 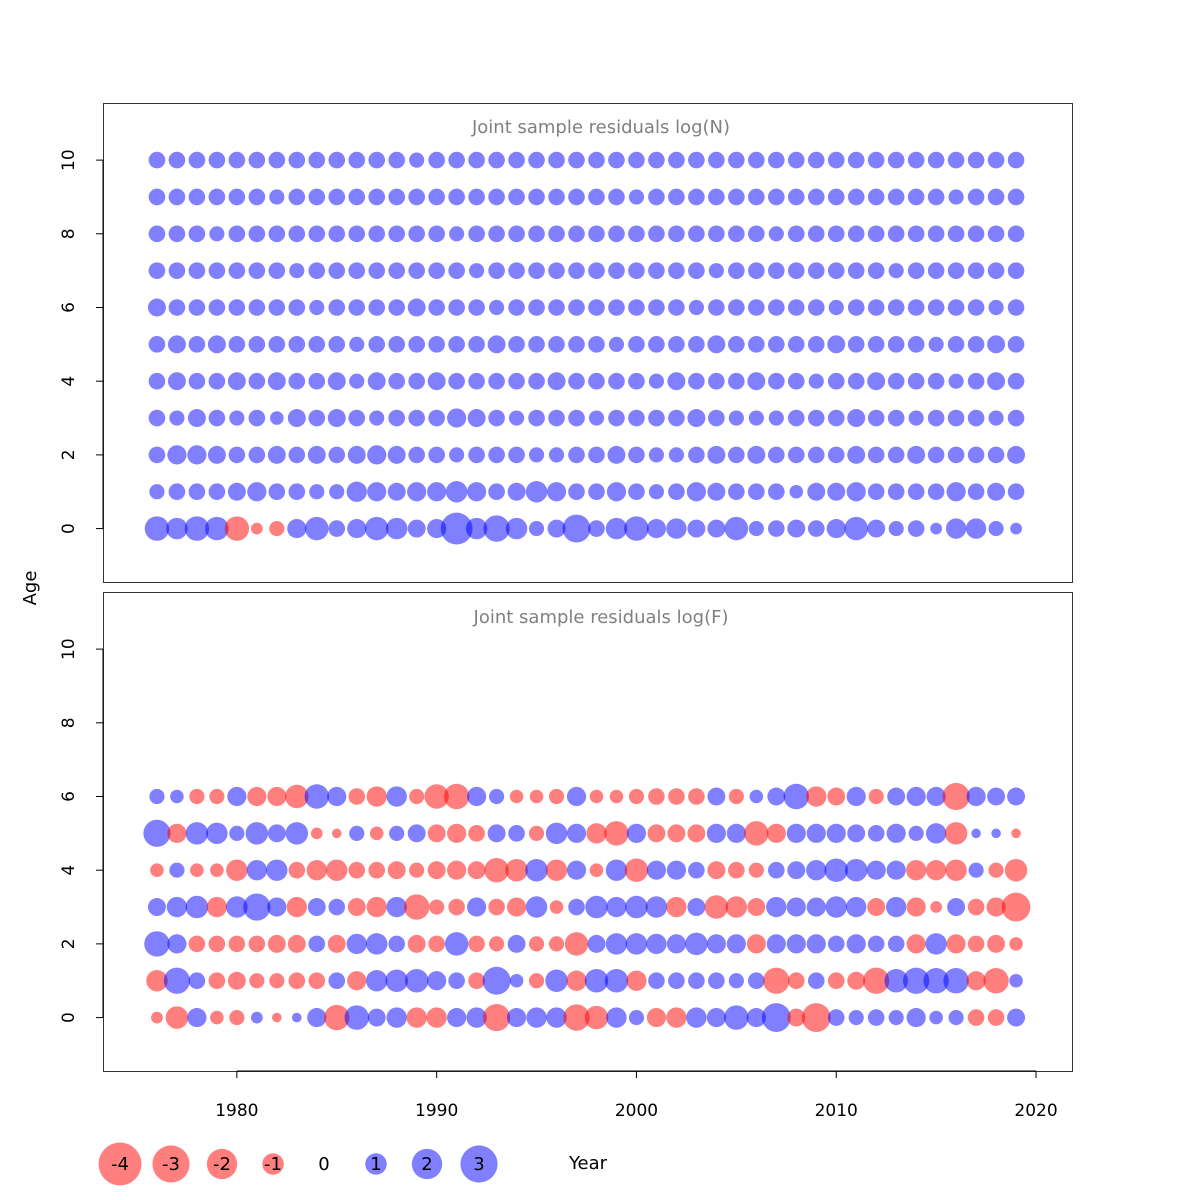 I want to click on legend-bubble, so click(x=222, y=1164).